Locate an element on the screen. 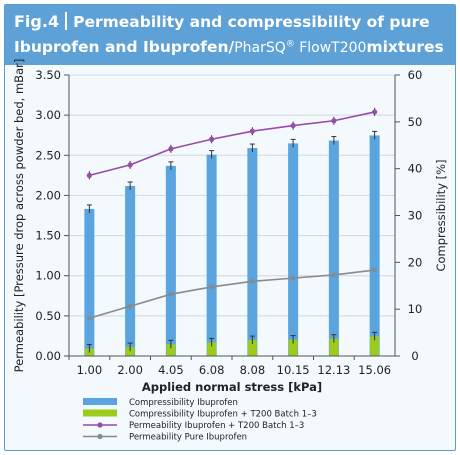 Image resolution: width=460 pixels, height=455 pixels. title-text-2a: Ibuprofen and Ibuprofen/ is located at coordinates (124, 47).